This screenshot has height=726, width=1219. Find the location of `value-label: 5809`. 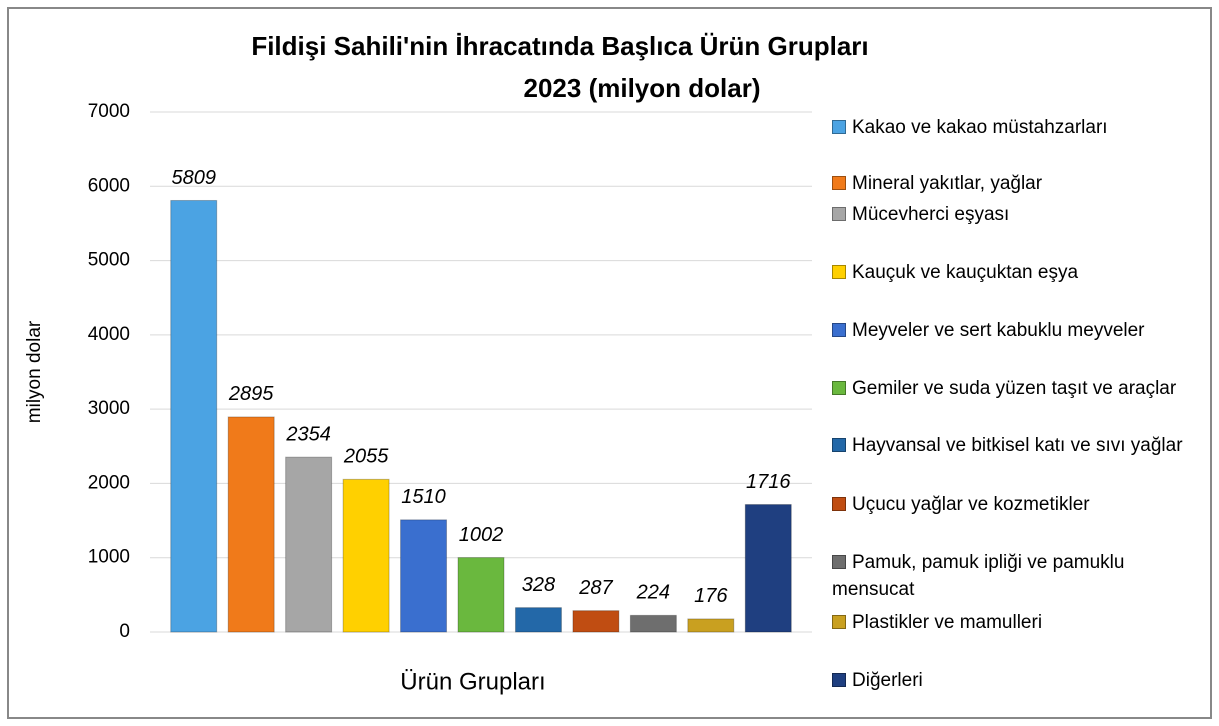

value-label: 5809 is located at coordinates (193, 178).